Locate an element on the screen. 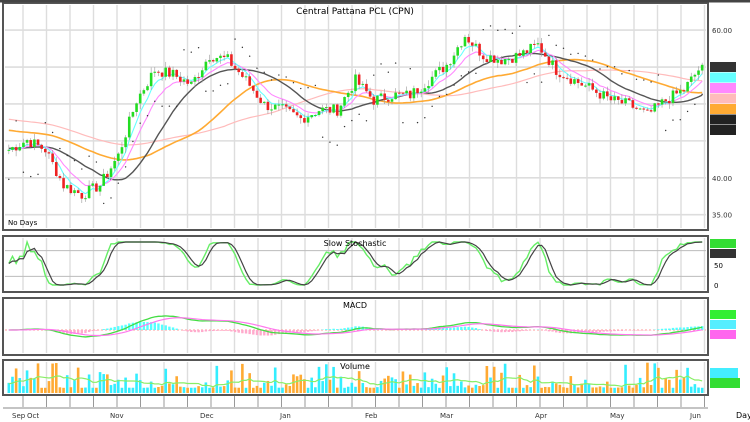 The image size is (750, 422). chart-title: Central Pattana PCL (CPN) is located at coordinates (355, 12).